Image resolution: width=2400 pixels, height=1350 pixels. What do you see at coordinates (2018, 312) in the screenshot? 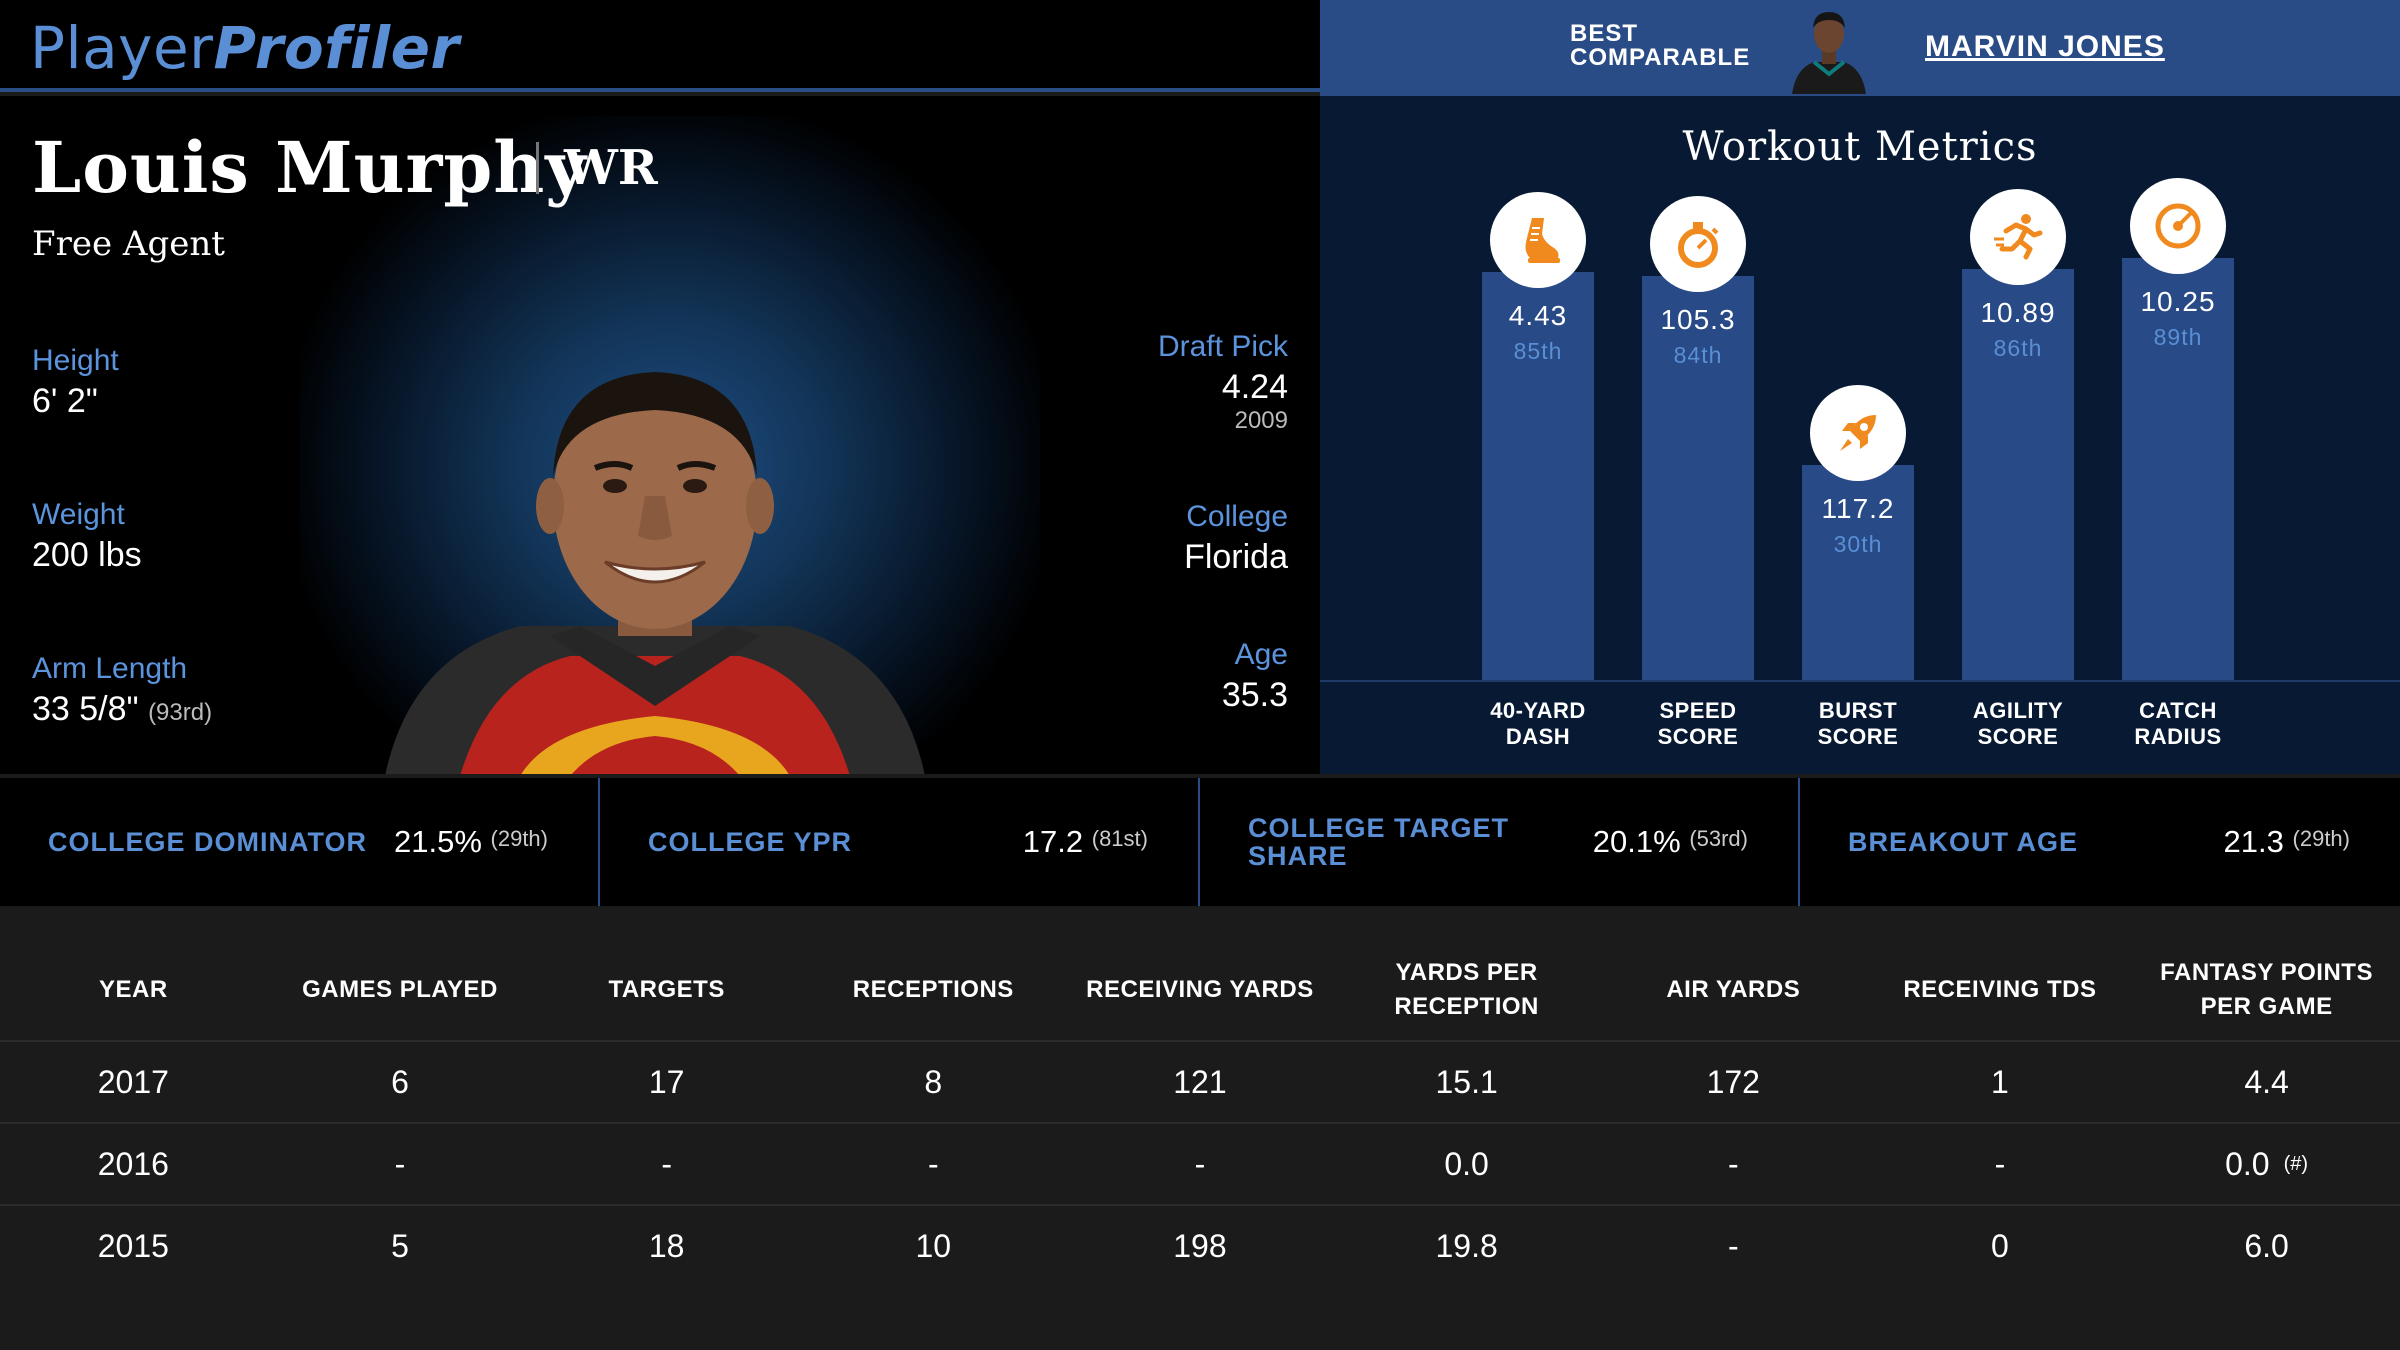
I see `metric-value: 10.89` at bounding box center [2018, 312].